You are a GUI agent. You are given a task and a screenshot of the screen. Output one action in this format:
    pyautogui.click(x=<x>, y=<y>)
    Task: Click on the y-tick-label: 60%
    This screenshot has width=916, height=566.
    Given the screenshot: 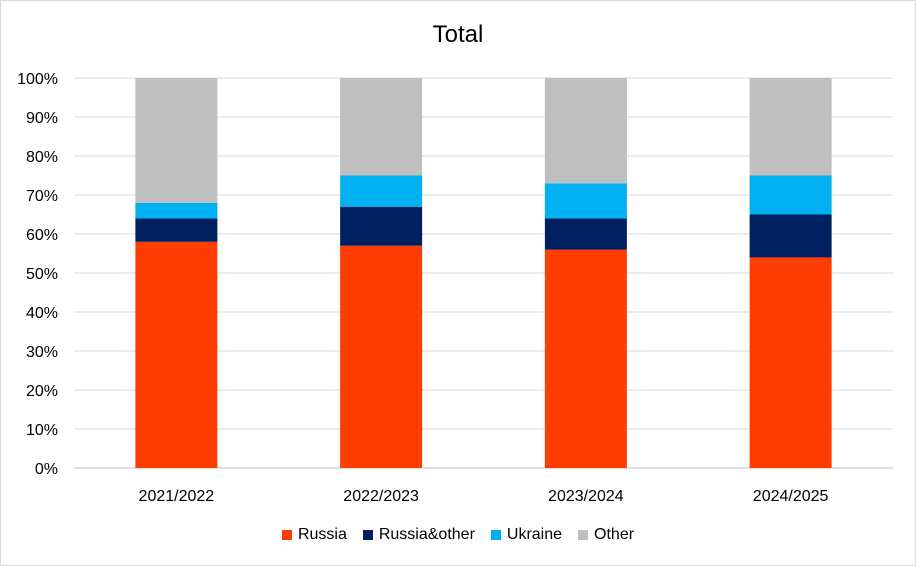 What is the action you would take?
    pyautogui.click(x=42, y=235)
    